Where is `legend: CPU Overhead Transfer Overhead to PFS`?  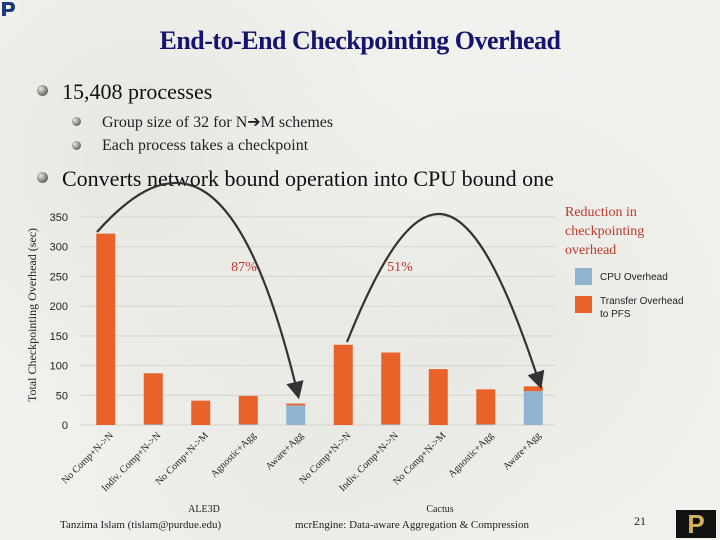
legend: CPU Overhead Transfer Overhead to PFS is located at coordinates (629, 294).